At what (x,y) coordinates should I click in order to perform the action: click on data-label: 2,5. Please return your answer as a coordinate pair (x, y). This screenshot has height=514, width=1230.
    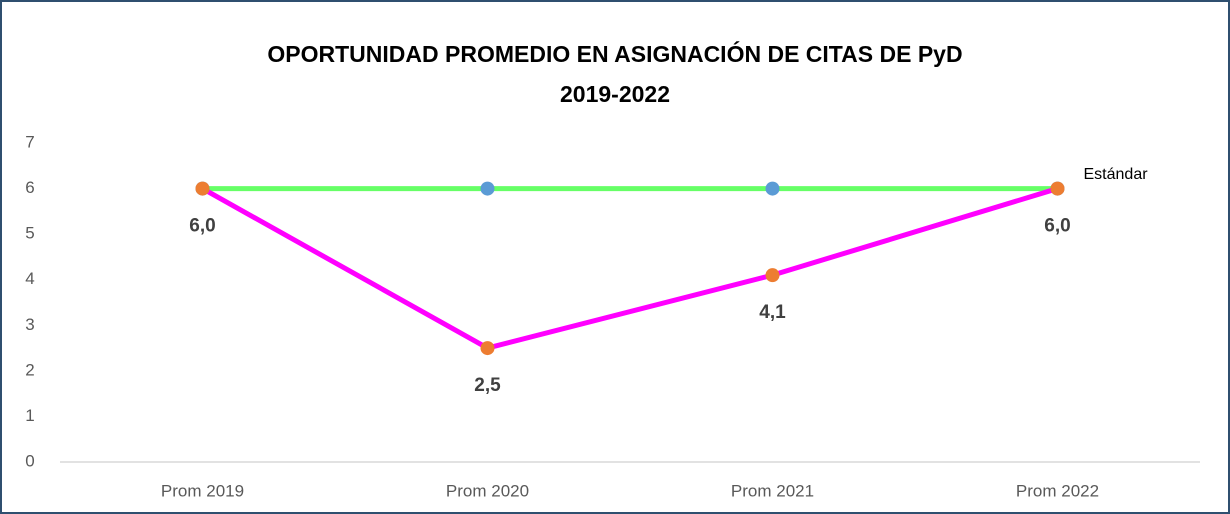
    Looking at the image, I should click on (487, 385).